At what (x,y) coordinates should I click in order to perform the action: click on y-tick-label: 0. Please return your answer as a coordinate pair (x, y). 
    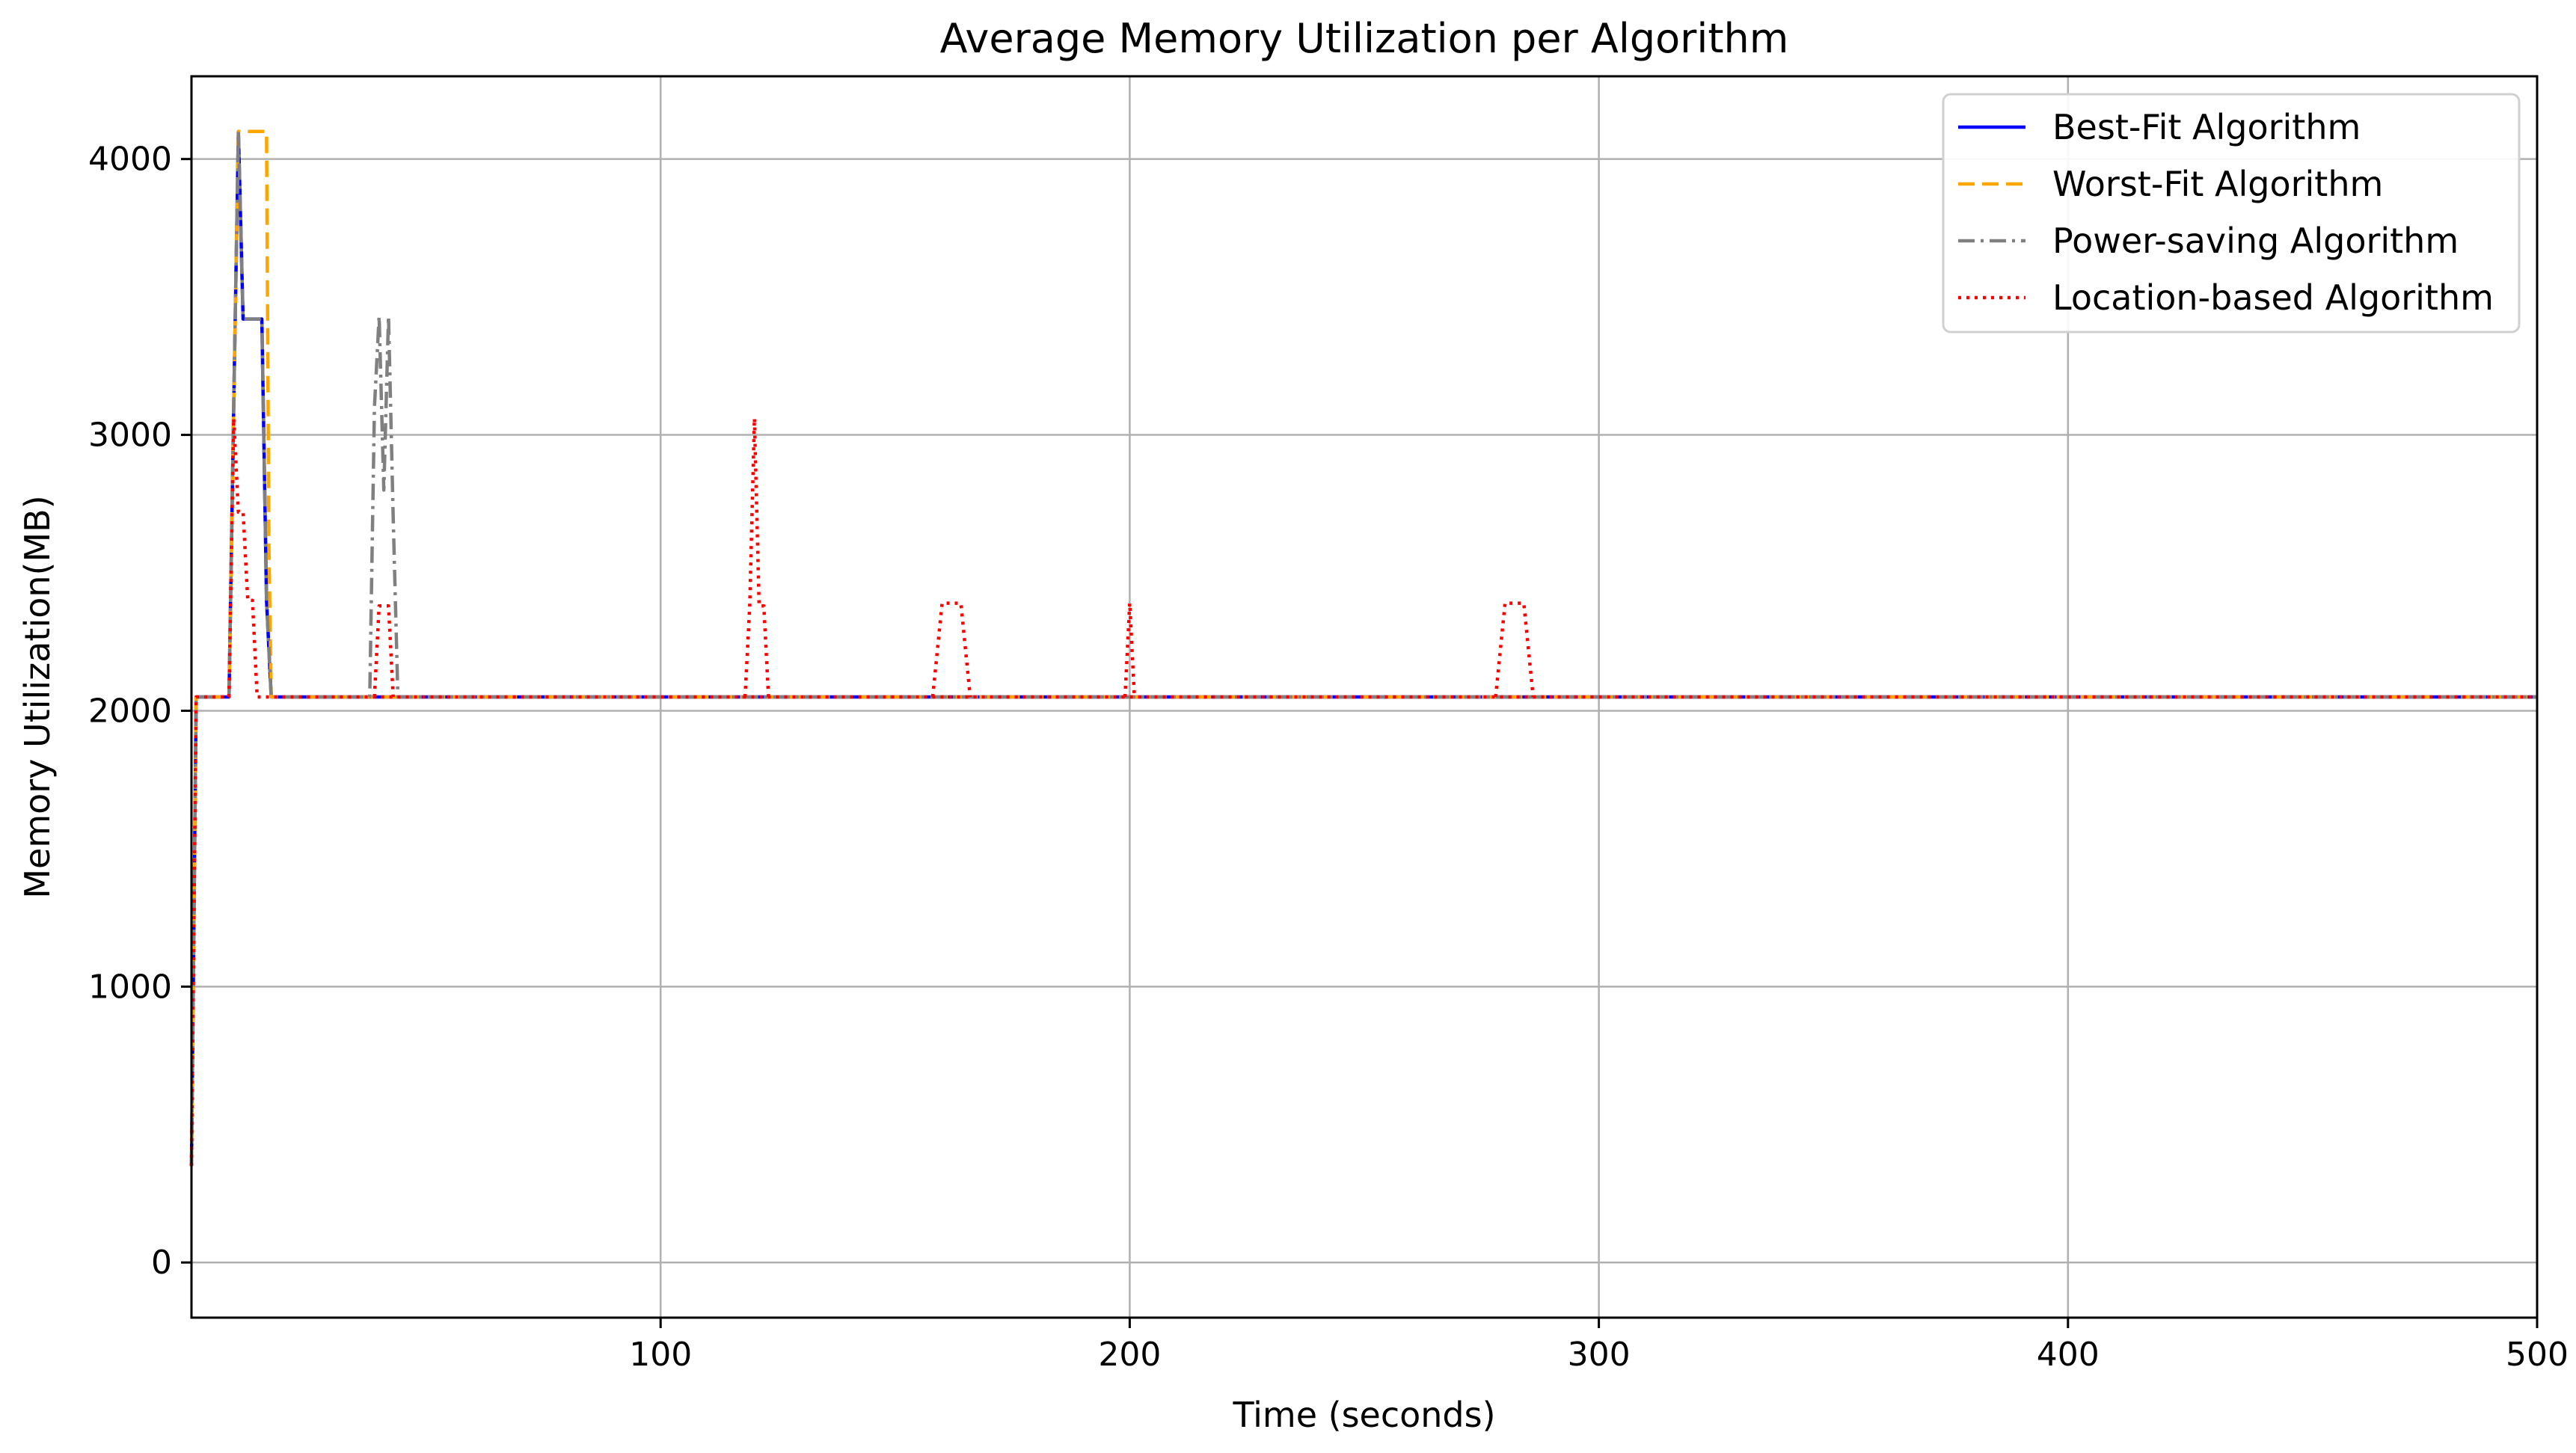
    Looking at the image, I should click on (161, 1263).